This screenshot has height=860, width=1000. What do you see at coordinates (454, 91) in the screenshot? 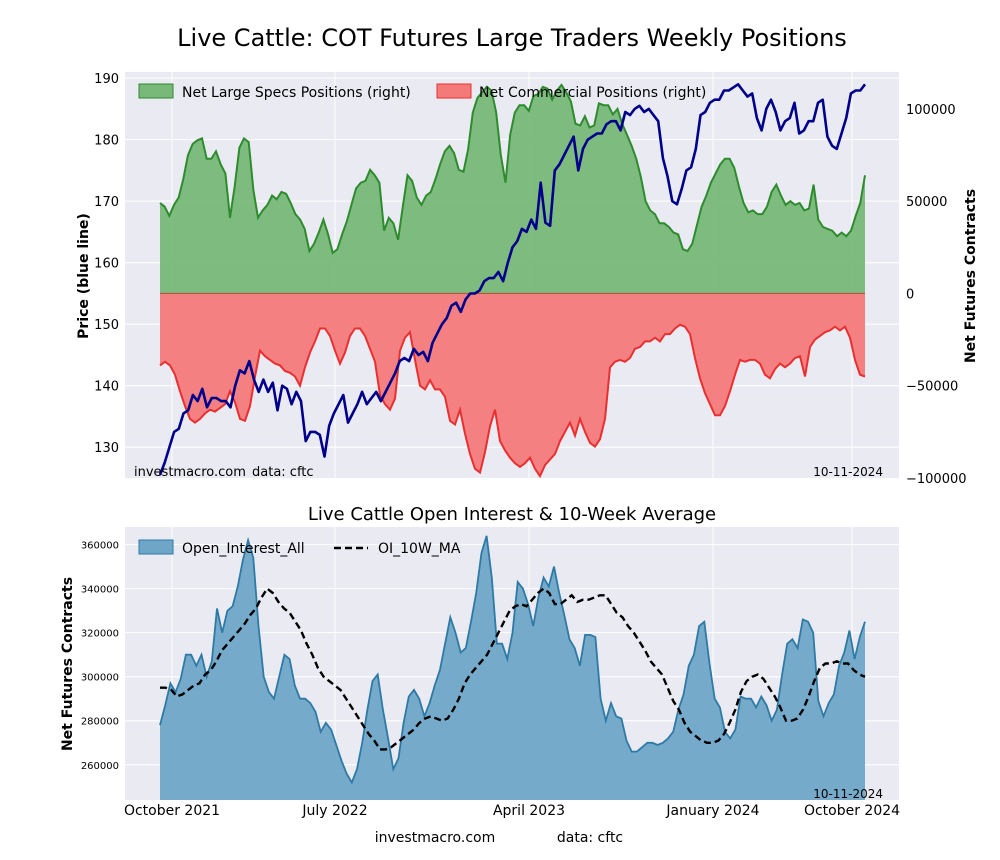
I see `legend-swatch-commercial` at bounding box center [454, 91].